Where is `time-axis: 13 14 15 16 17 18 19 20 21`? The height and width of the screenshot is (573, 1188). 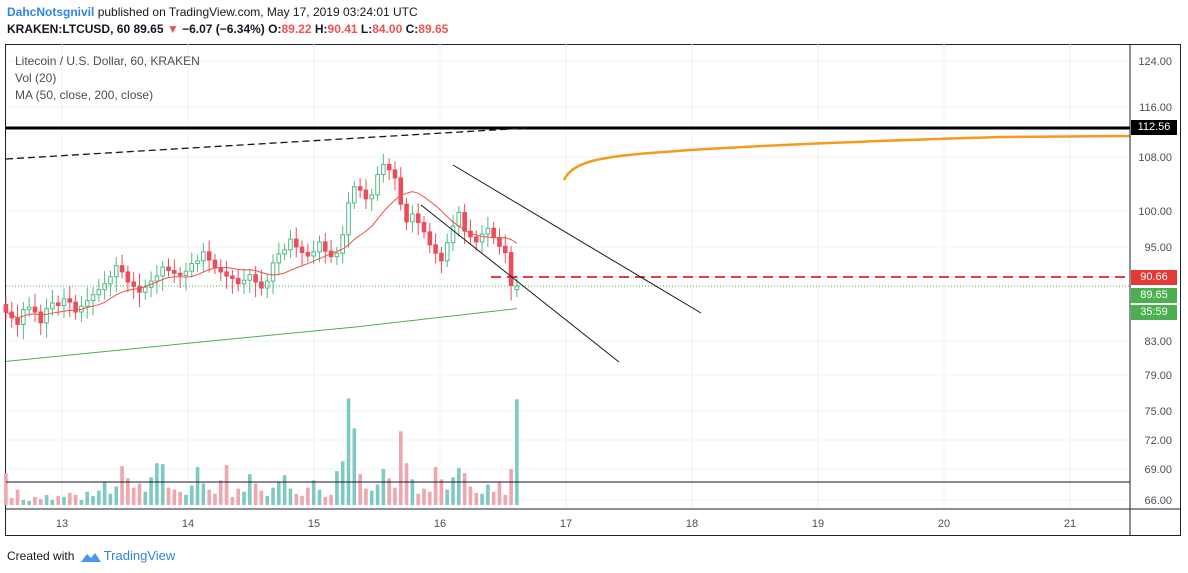 time-axis: 13 14 15 16 17 18 19 20 21 is located at coordinates (566, 524).